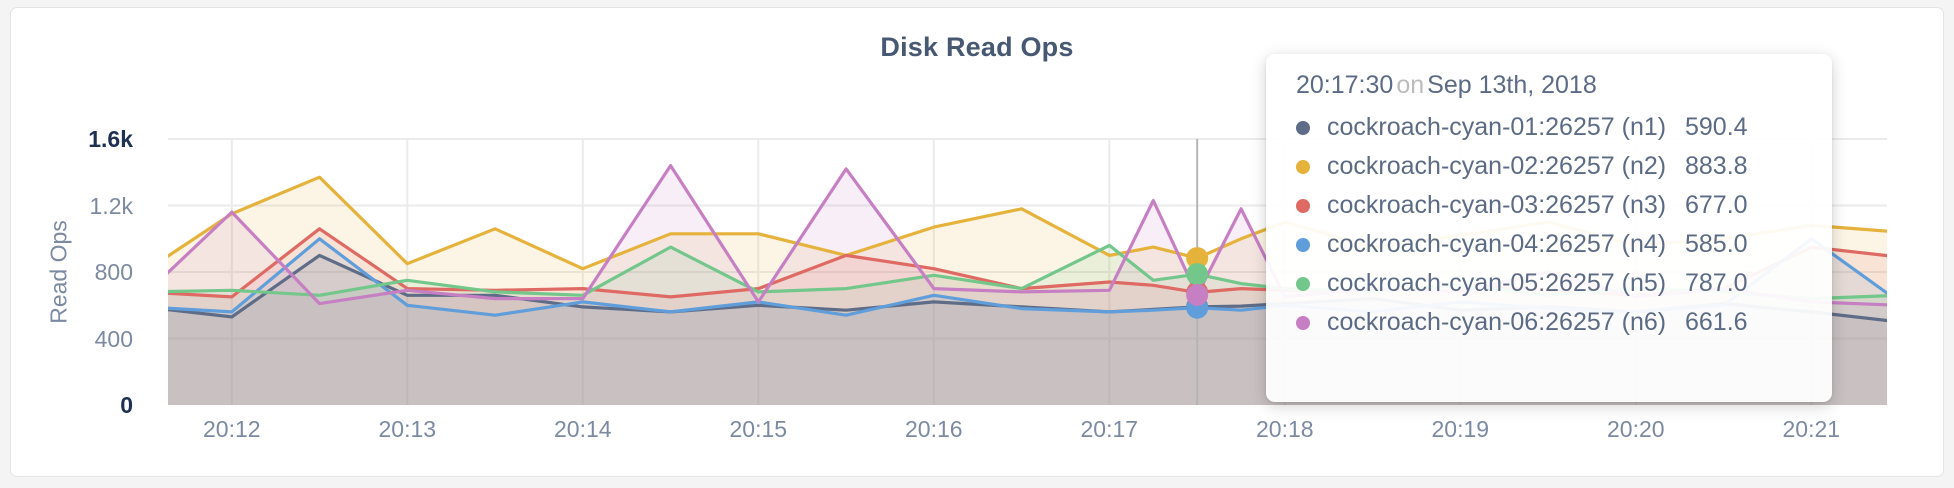 The width and height of the screenshot is (1954, 488). What do you see at coordinates (126, 405) in the screenshot?
I see `y-tick-label: 0` at bounding box center [126, 405].